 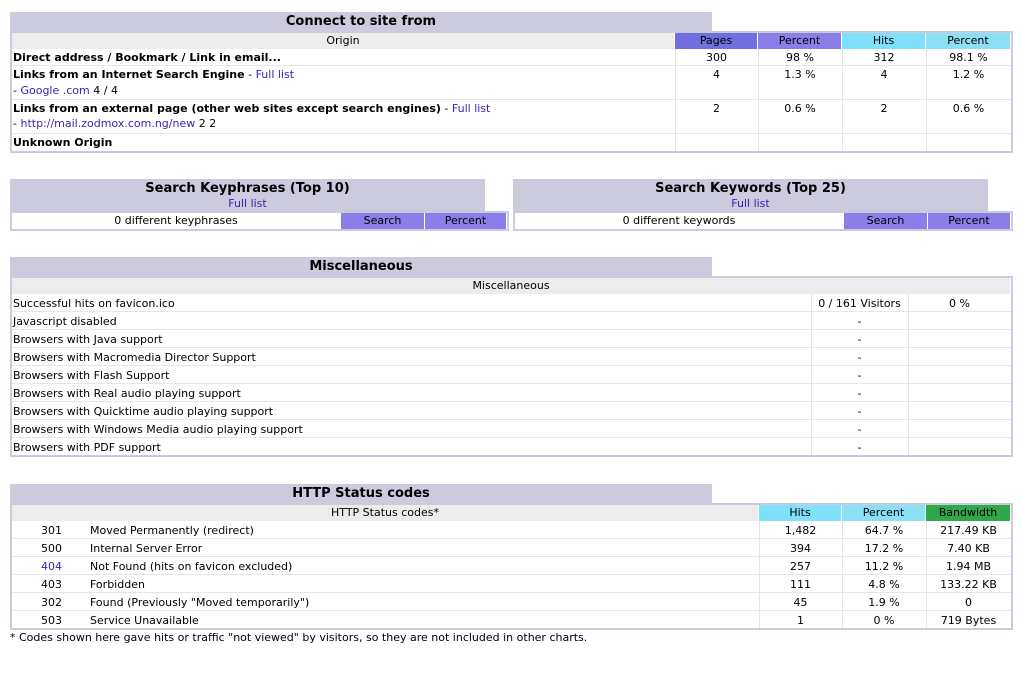 What do you see at coordinates (247, 188) in the screenshot?
I see `keyphrases-title: Search Keyphrases (Top 10)` at bounding box center [247, 188].